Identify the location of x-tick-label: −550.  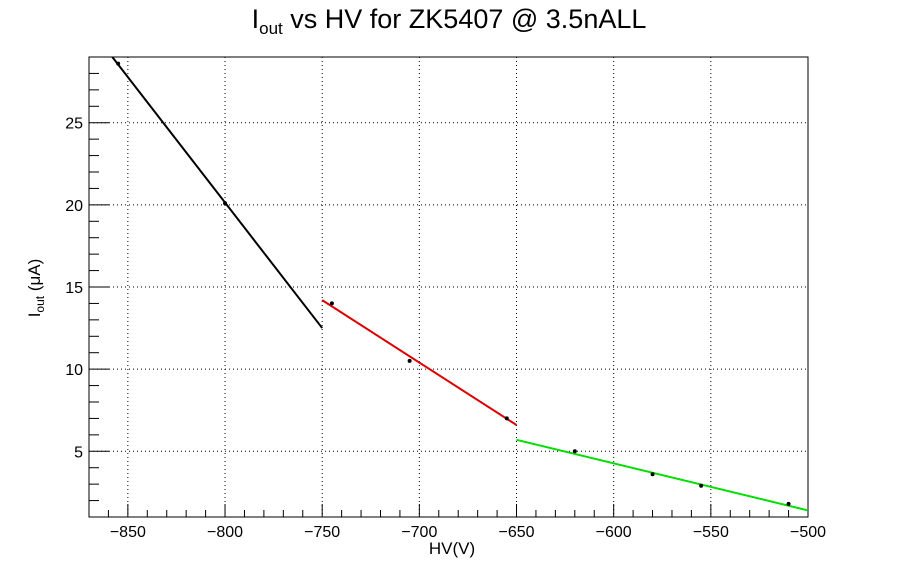
(711, 532).